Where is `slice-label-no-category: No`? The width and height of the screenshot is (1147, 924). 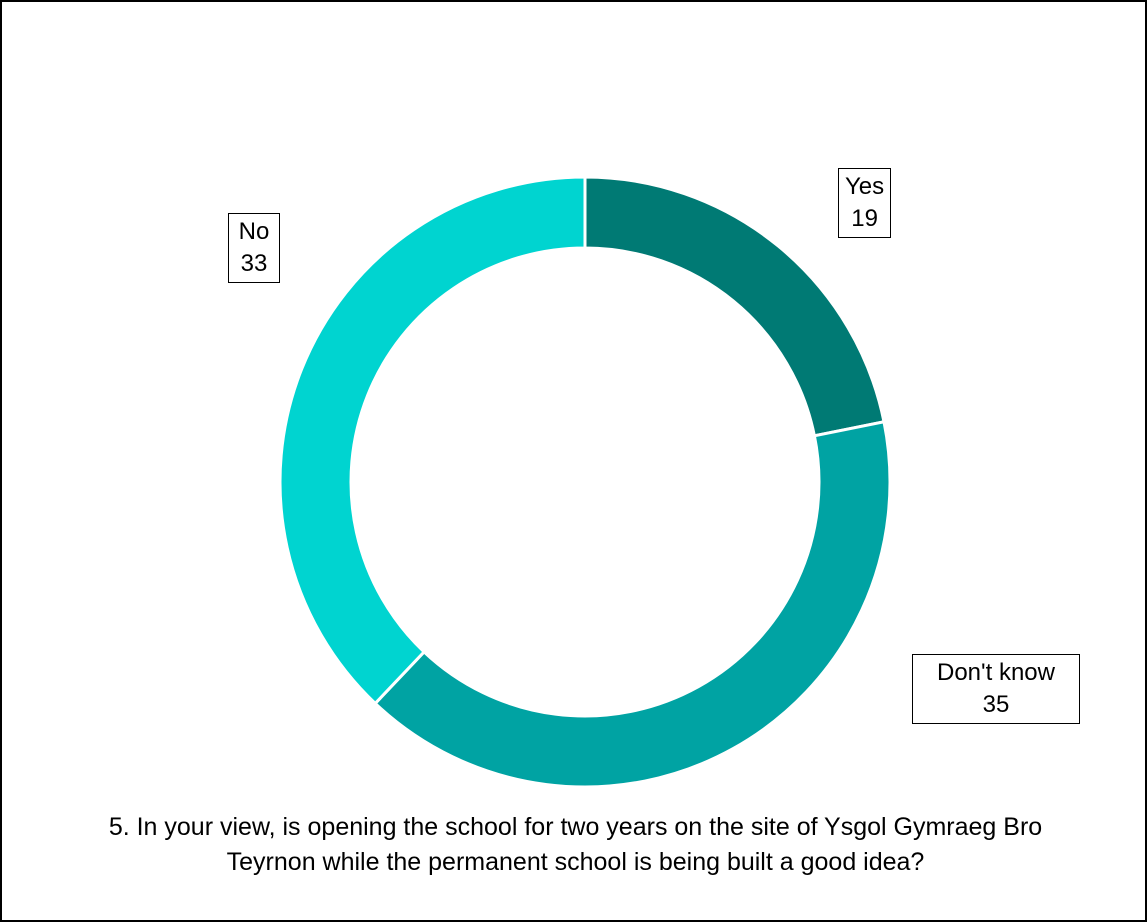 slice-label-no-category: No is located at coordinates (254, 231).